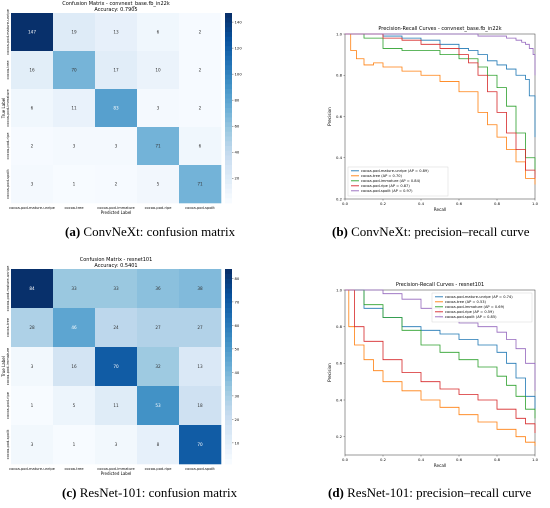 The image size is (550, 508). What do you see at coordinates (535, 459) in the screenshot?
I see `x-tick-label: 1.0` at bounding box center [535, 459].